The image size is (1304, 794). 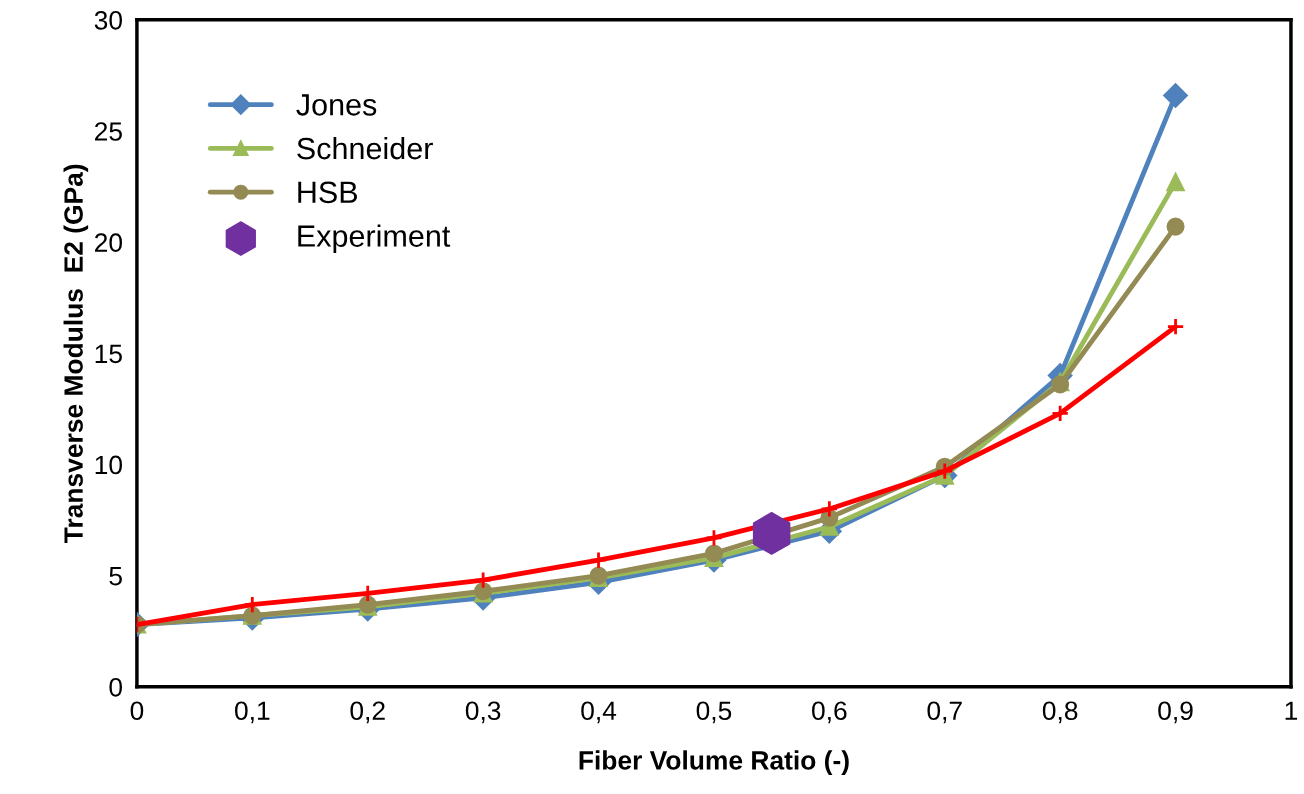 What do you see at coordinates (76, 353) in the screenshot?
I see `y-axis-title: Transverse Modulus E2 (GPa)` at bounding box center [76, 353].